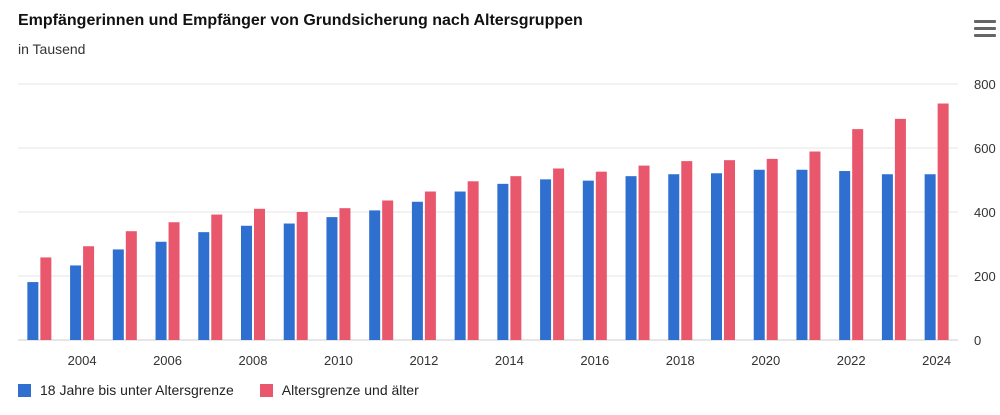  What do you see at coordinates (345, 274) in the screenshot?
I see `bar-2-2010` at bounding box center [345, 274].